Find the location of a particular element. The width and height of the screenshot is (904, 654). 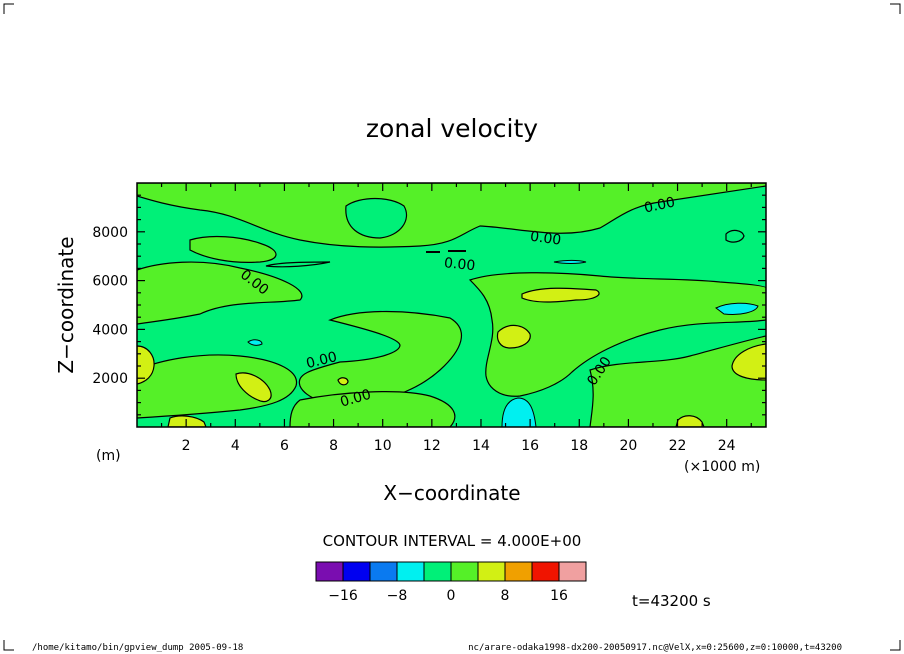

band-region-right-low is located at coordinates (677, 381).